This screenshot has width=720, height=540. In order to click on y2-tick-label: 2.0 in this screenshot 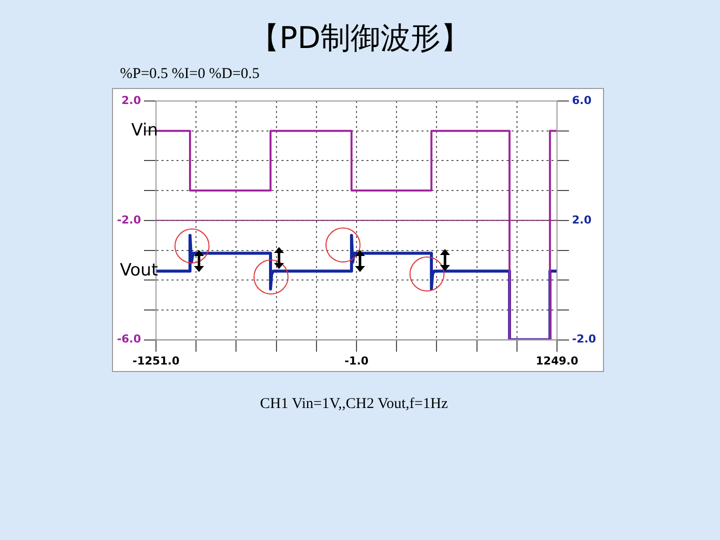, I will do `click(582, 219)`.